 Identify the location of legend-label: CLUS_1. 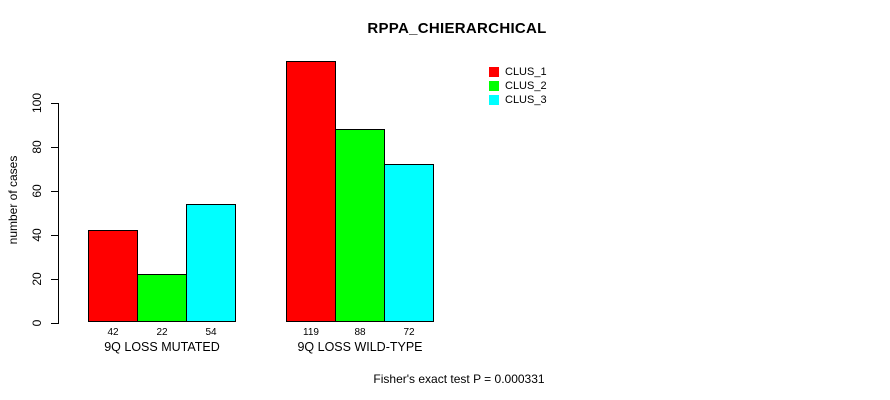
(526, 71).